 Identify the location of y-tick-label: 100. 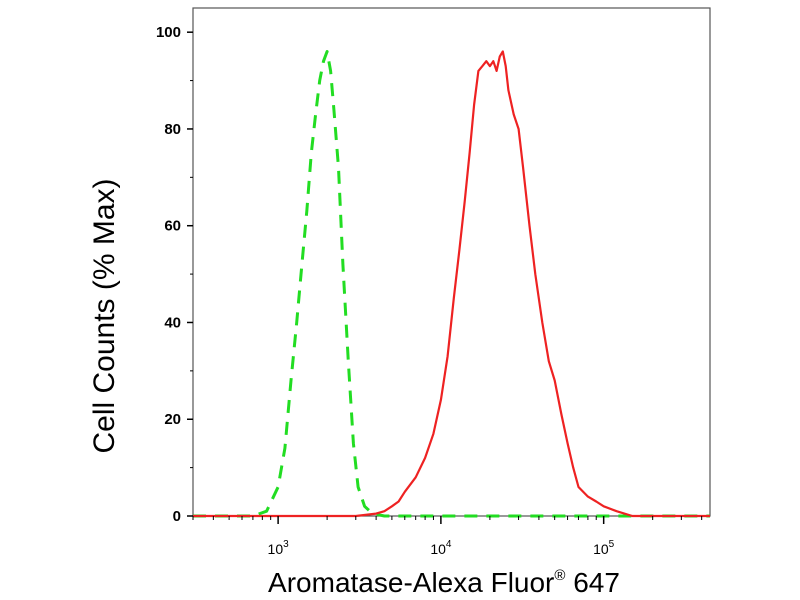
(168, 32).